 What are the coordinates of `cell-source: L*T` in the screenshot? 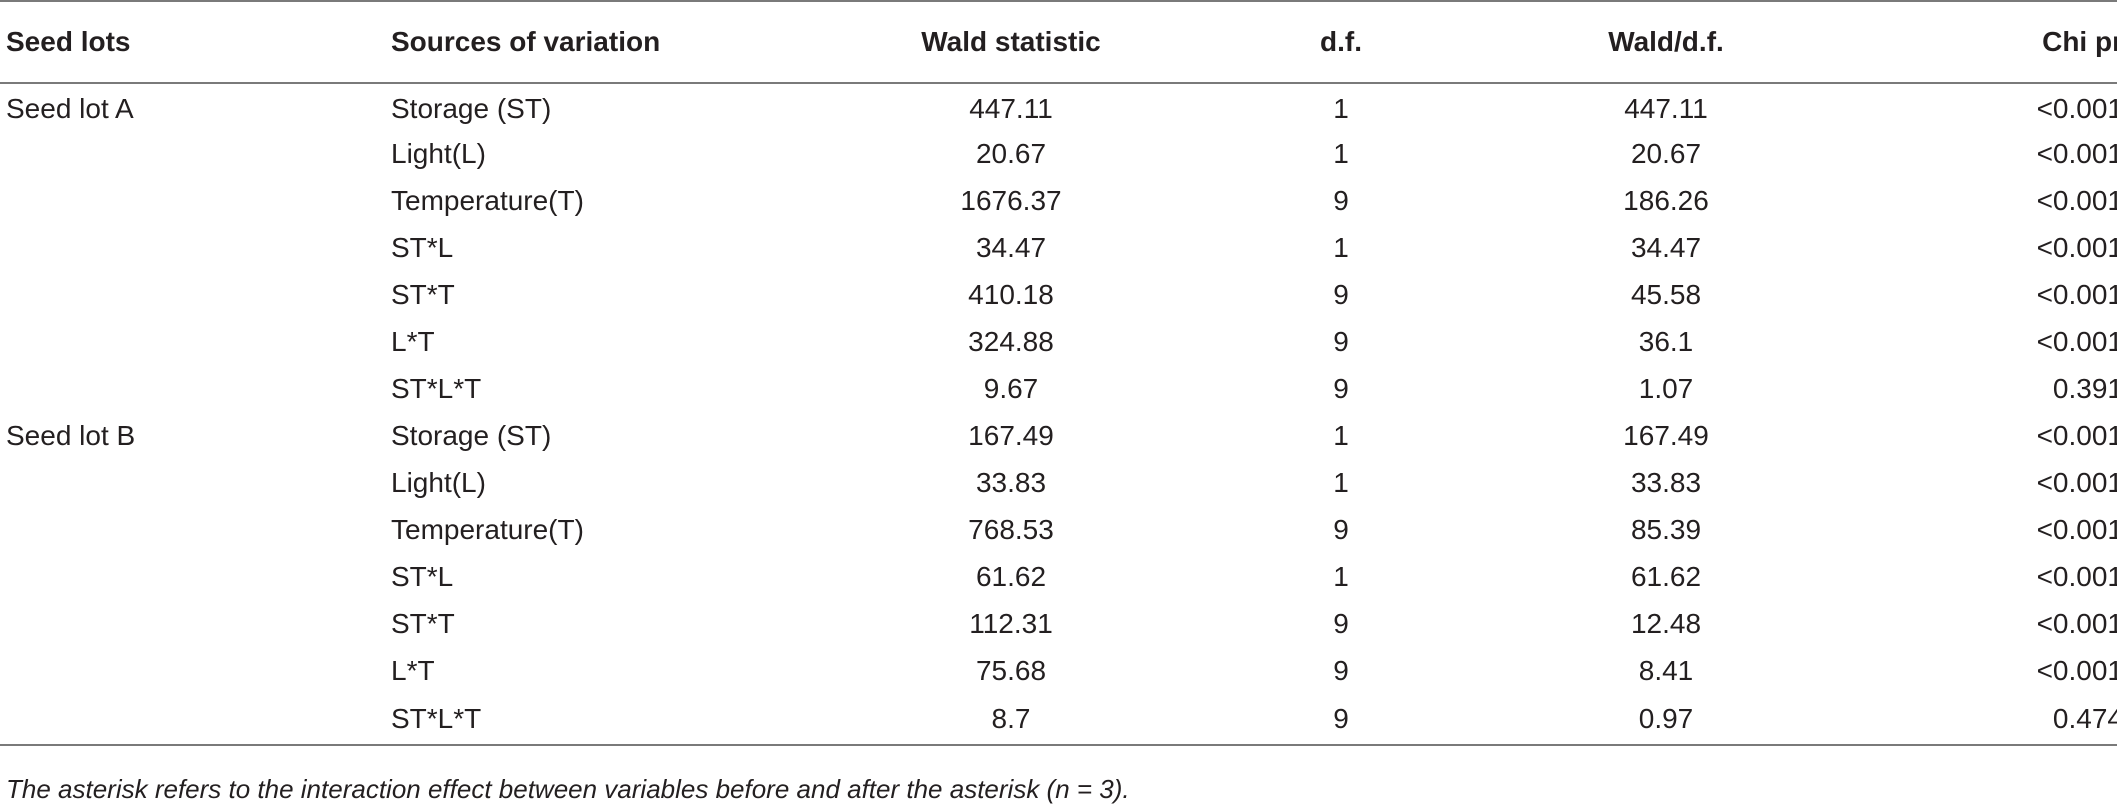 It's located at (413, 670).